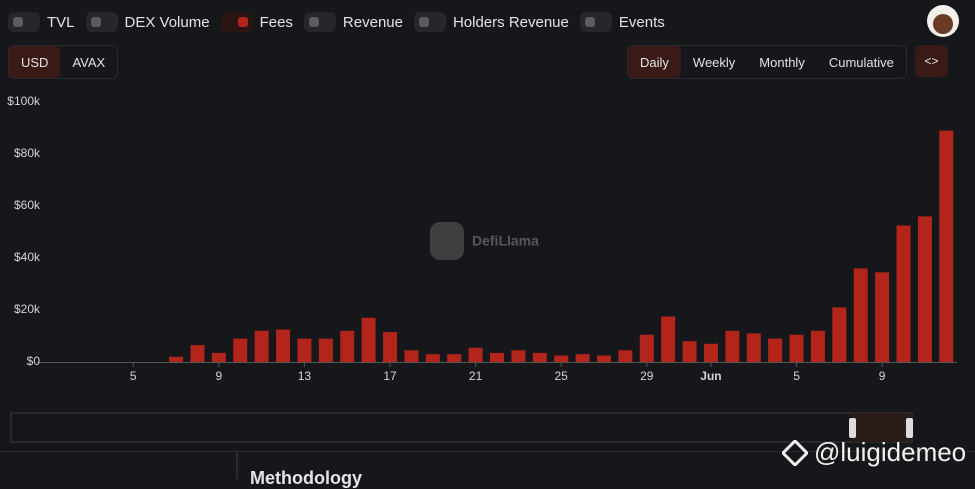 This screenshot has height=489, width=975. What do you see at coordinates (943, 24) in the screenshot?
I see `avatar-face` at bounding box center [943, 24].